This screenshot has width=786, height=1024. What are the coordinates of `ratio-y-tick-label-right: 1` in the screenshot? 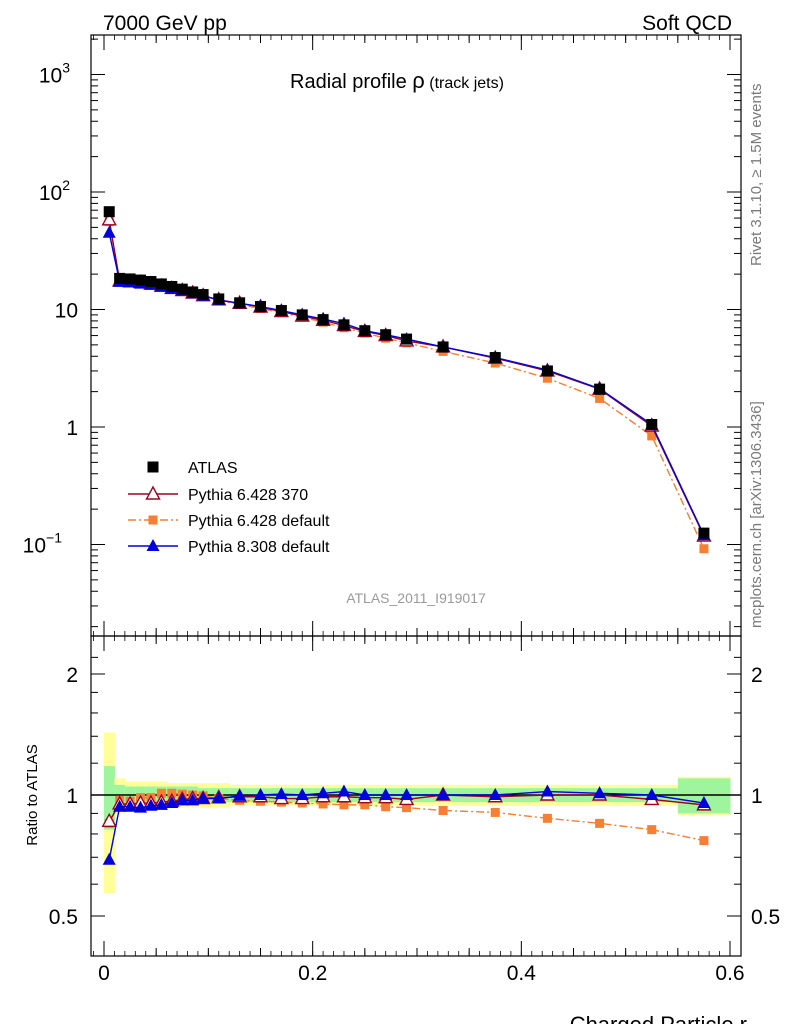 It's located at (757, 796).